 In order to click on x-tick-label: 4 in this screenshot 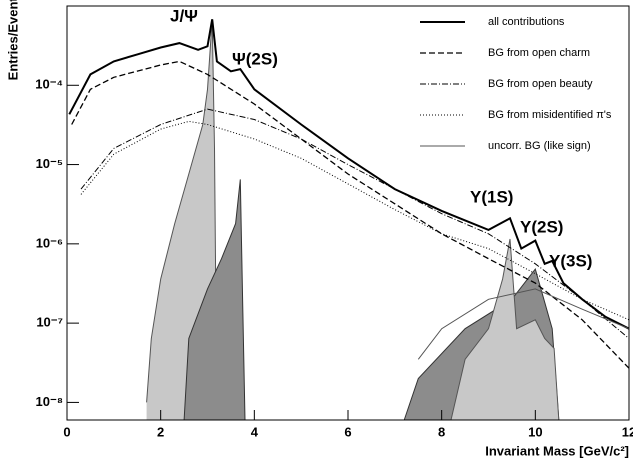, I will do `click(255, 431)`.